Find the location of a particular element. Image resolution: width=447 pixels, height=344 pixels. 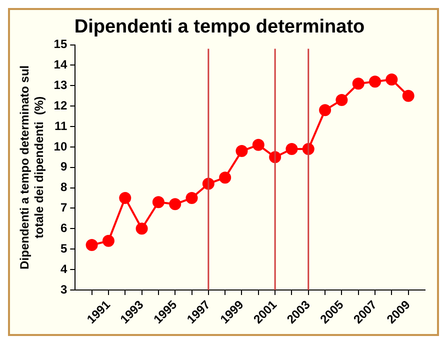

y-tick-label: 8 is located at coordinates (64, 187).